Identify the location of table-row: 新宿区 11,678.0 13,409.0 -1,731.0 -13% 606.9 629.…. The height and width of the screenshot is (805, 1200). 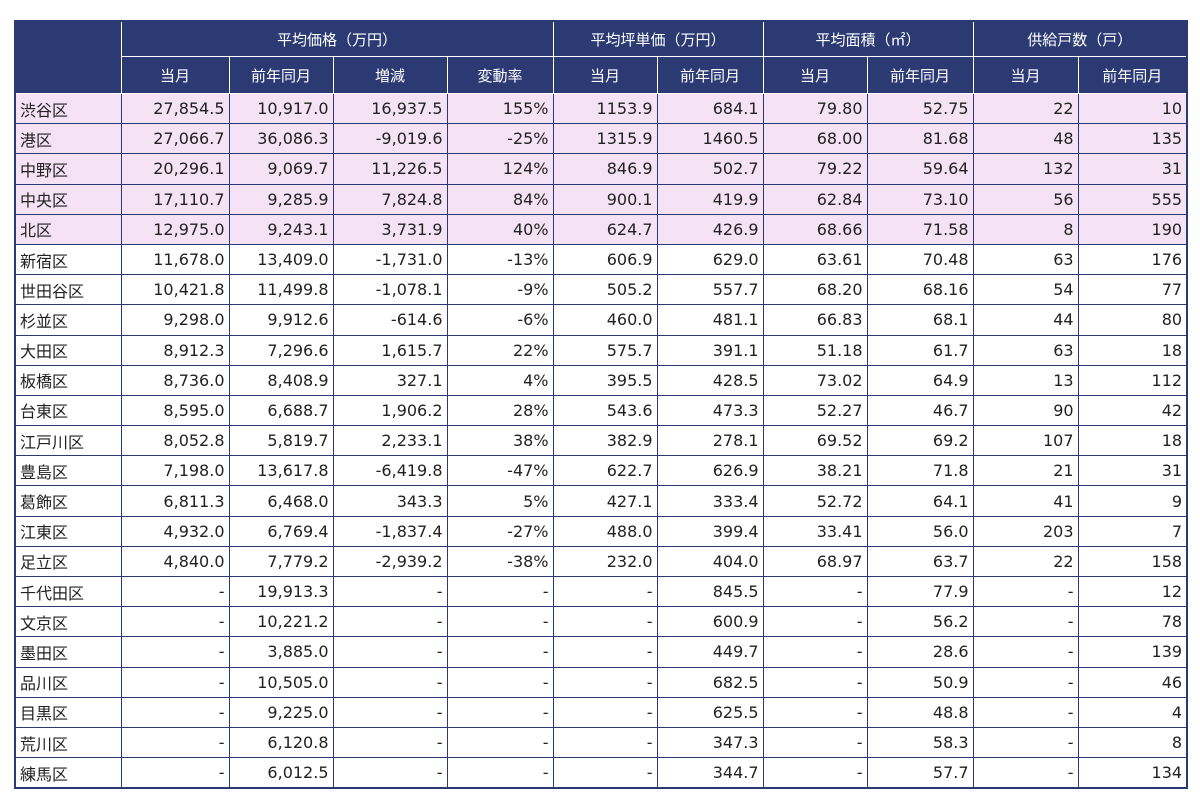
(601, 259).